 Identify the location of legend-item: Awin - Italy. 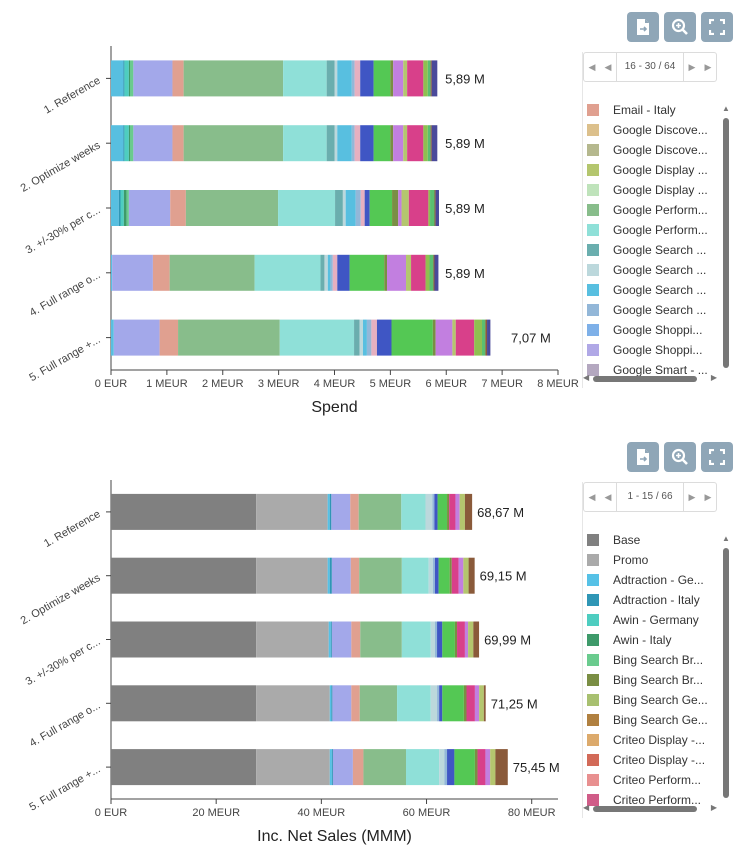
(651, 640).